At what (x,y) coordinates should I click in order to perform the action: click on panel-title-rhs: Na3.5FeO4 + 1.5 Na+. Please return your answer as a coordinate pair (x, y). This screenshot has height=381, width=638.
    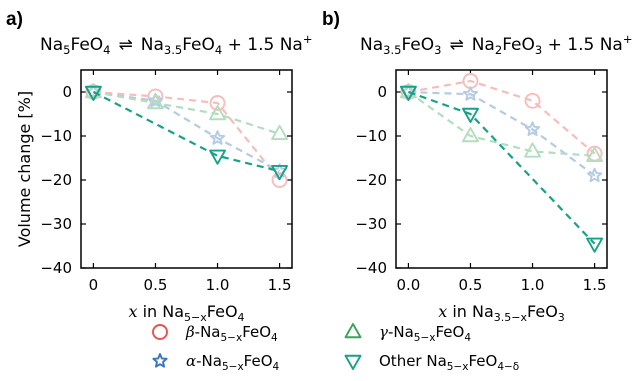
    Looking at the image, I should click on (227, 44).